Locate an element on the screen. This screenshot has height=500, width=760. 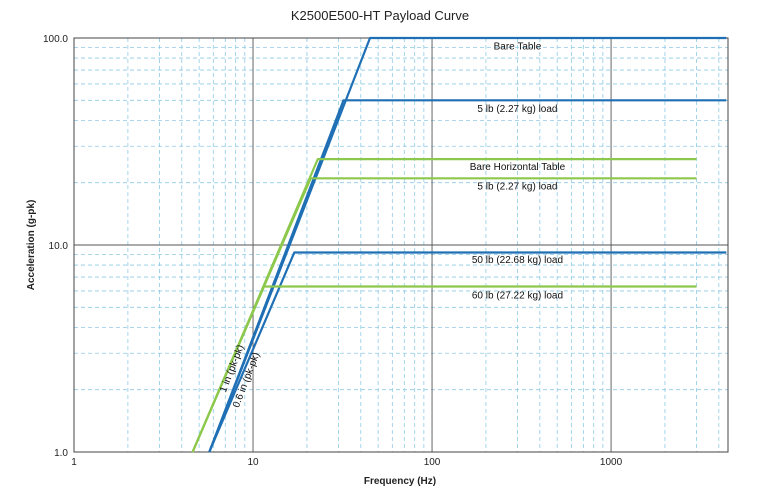
series-annotation: 50 lb (22.68 kg) load is located at coordinates (517, 260).